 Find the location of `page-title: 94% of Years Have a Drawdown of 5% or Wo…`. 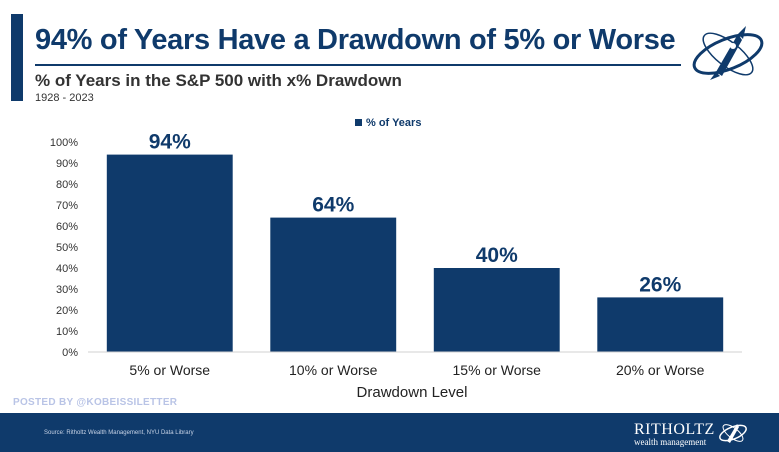

page-title: 94% of Years Have a Drawdown of 5% or Wo… is located at coordinates (355, 40).